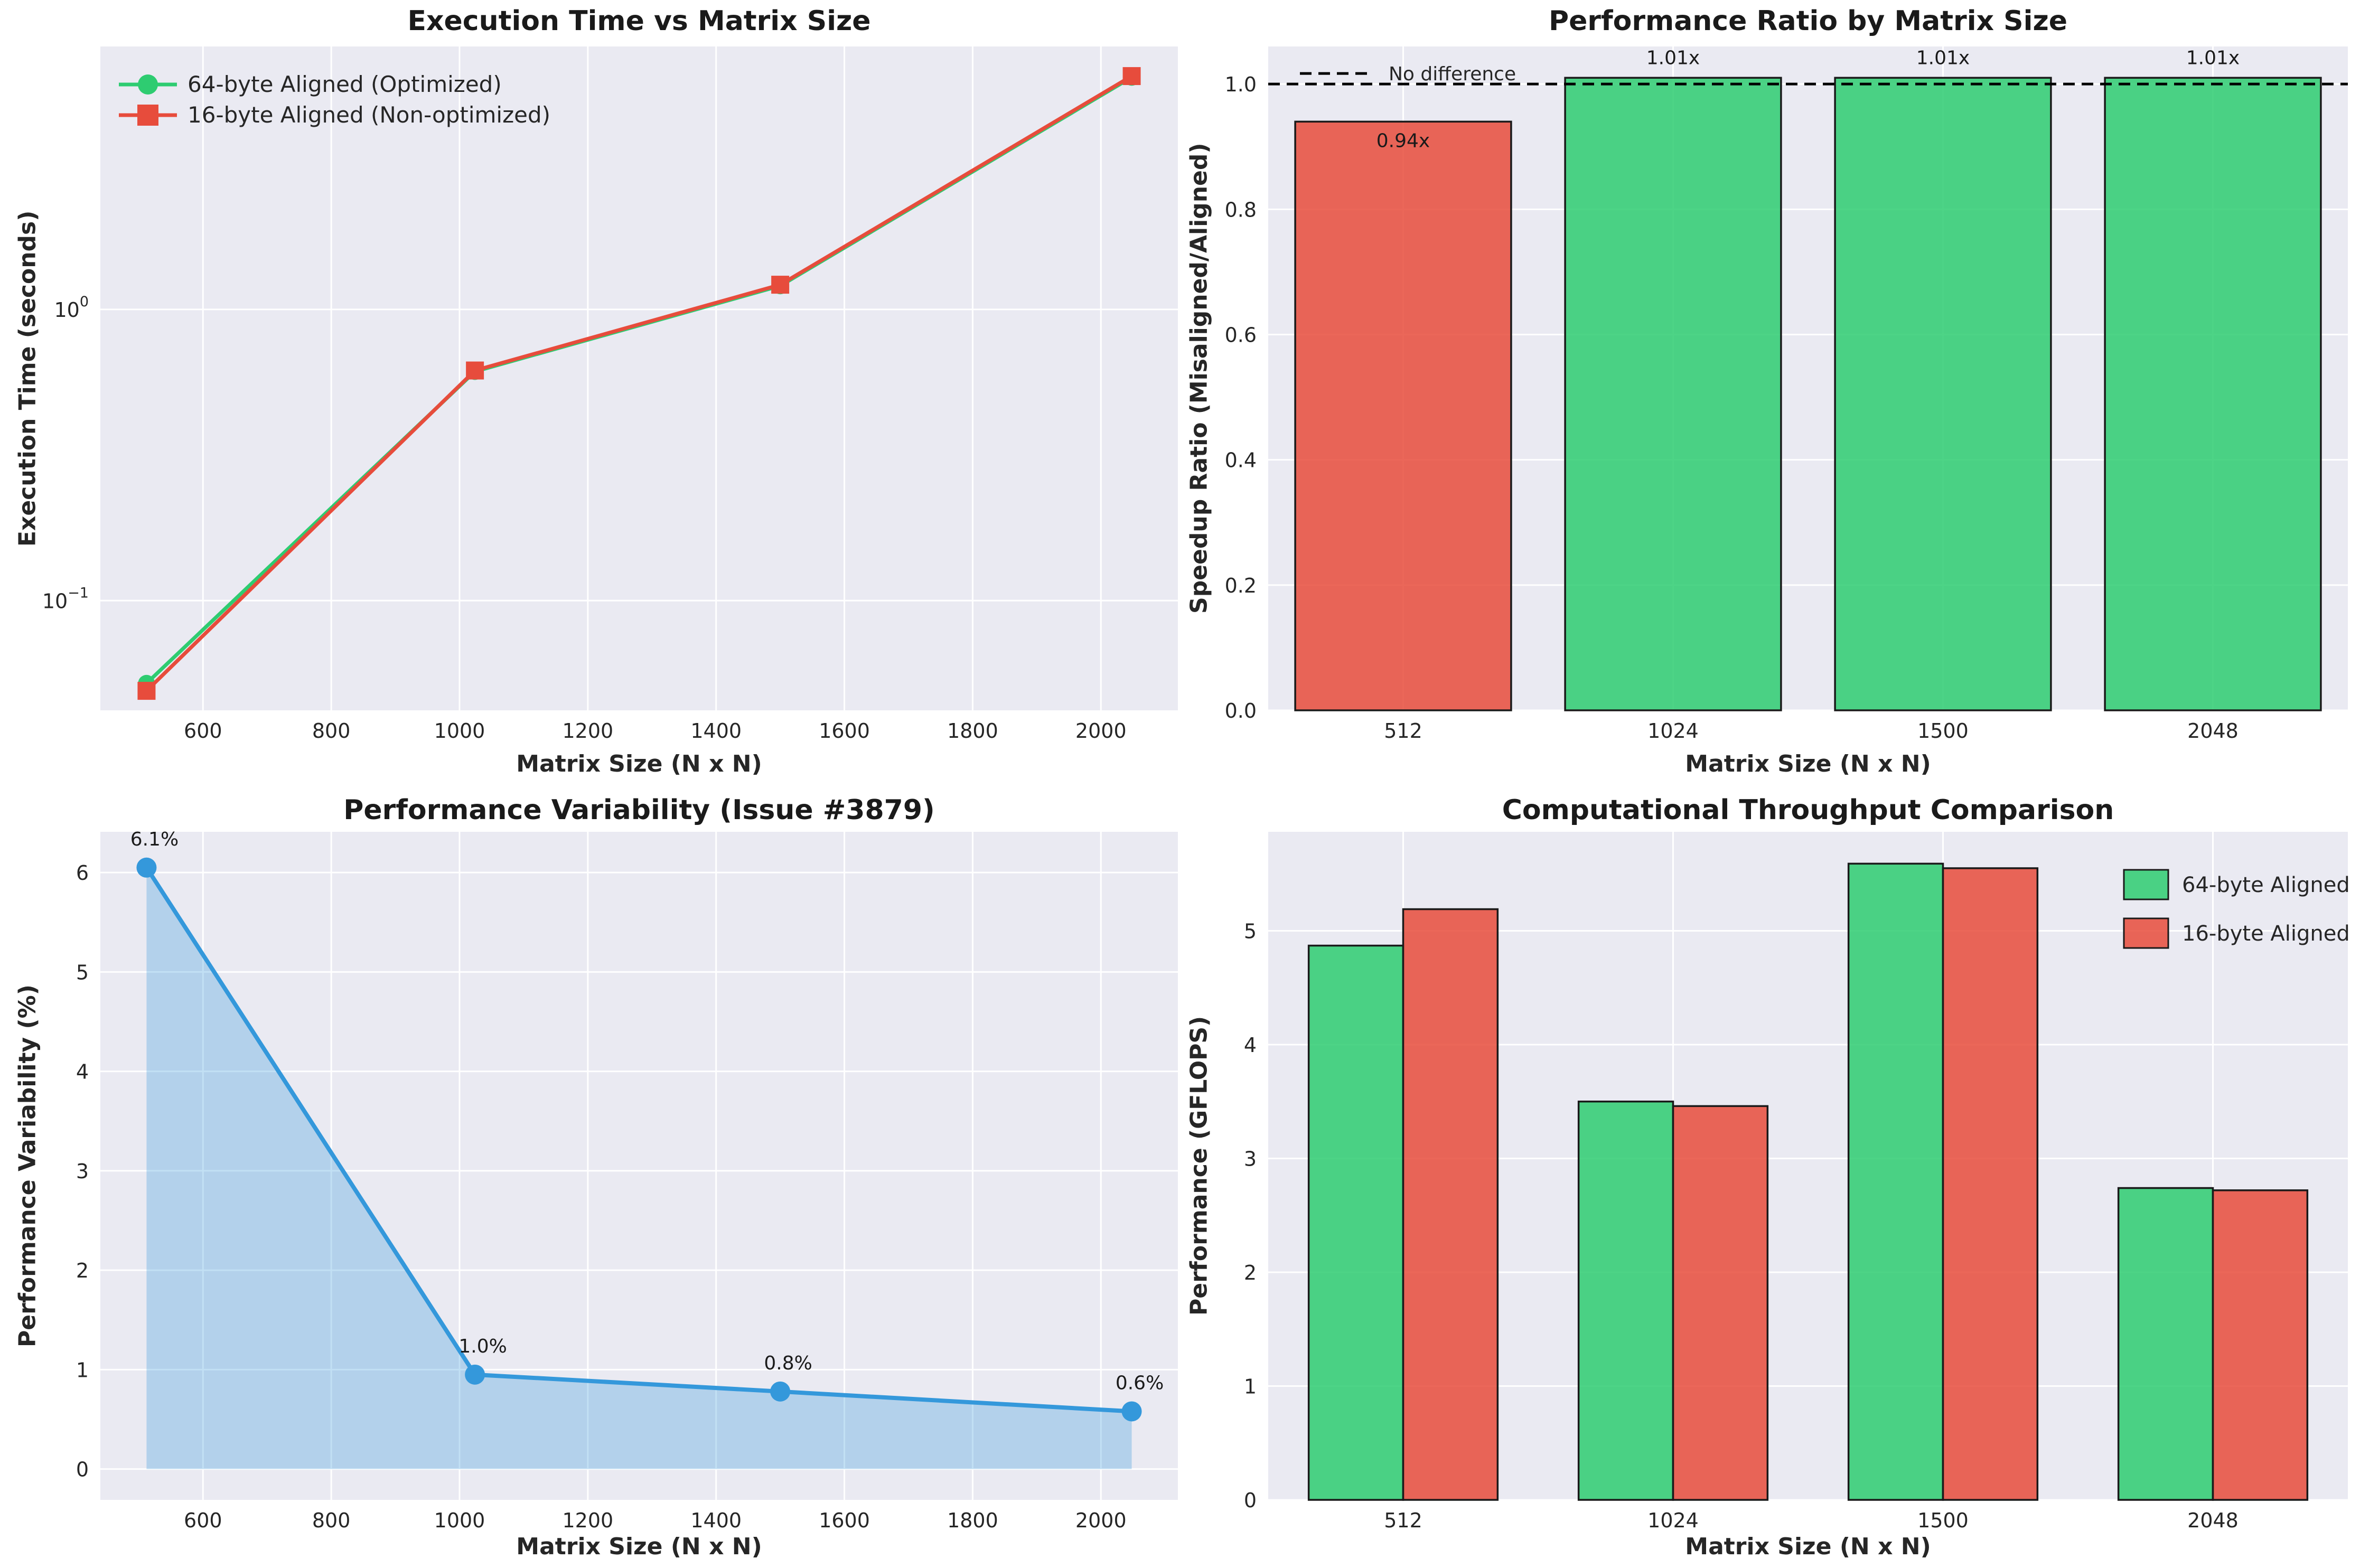 The width and height of the screenshot is (2360, 1568). Describe the element at coordinates (1199, 1166) in the screenshot. I see `y-axis-label-throughput: Performance (GFLOPS)` at that location.